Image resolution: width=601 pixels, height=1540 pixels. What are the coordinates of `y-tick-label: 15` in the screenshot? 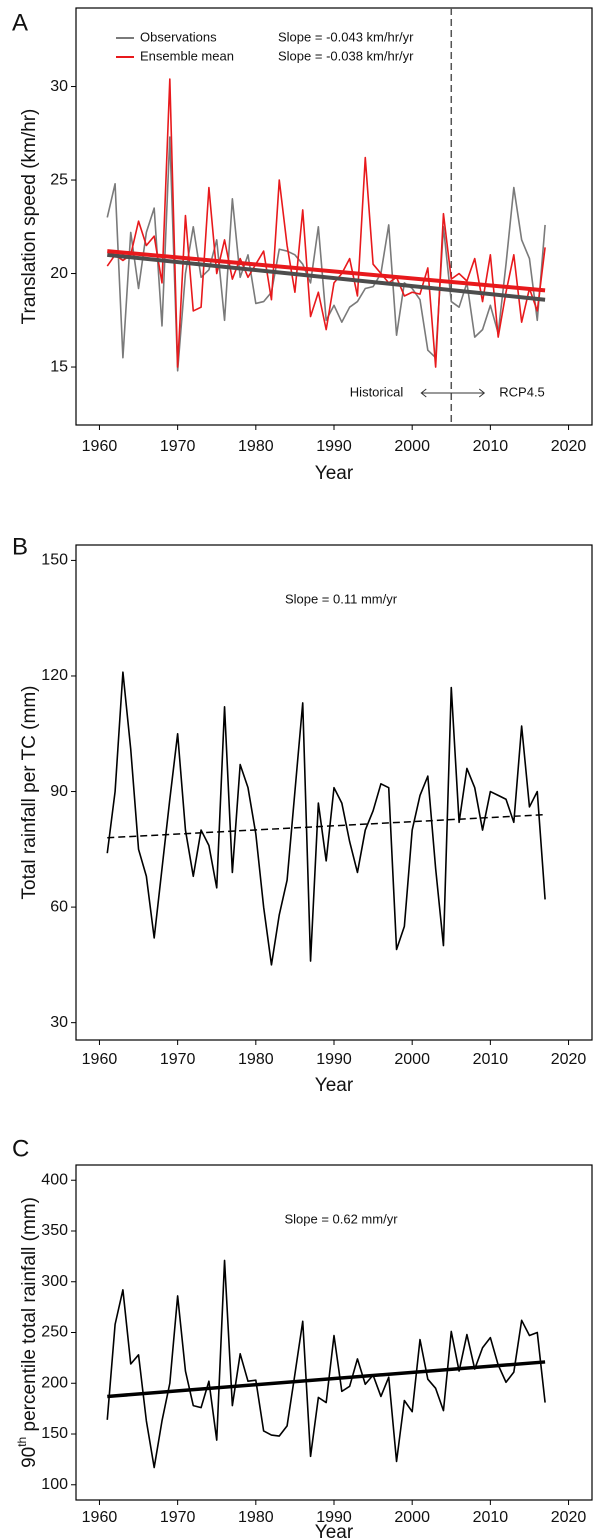 It's located at (59, 366).